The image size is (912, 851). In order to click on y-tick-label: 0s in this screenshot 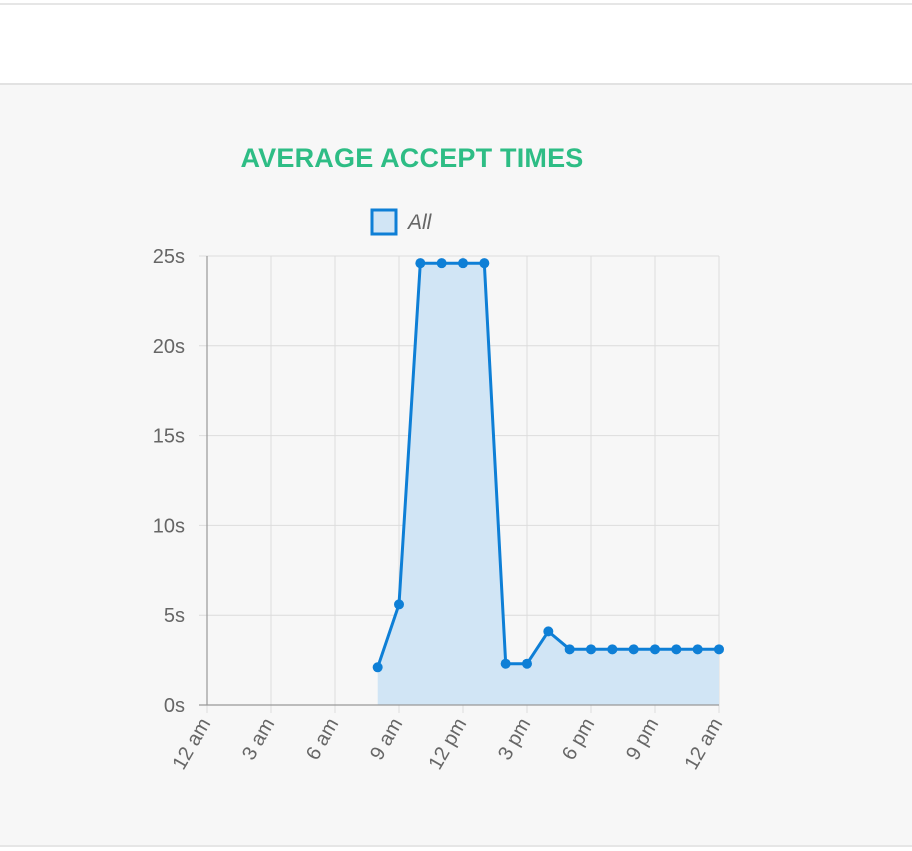, I will do `click(174, 706)`.